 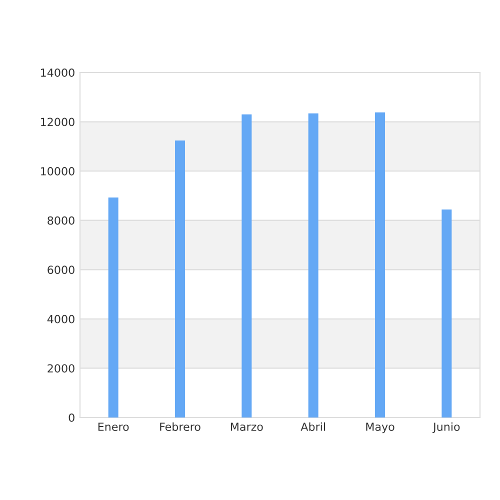 I want to click on y-tick-label: 8000, so click(x=61, y=220).